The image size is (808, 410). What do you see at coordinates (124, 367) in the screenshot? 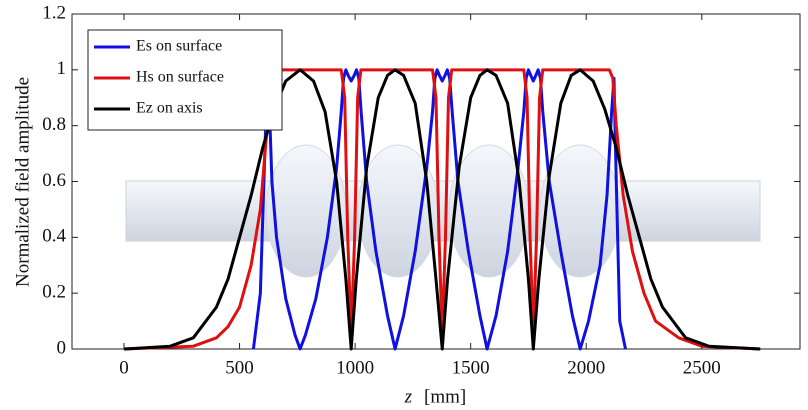
I see `x-tick-label: 0` at bounding box center [124, 367].